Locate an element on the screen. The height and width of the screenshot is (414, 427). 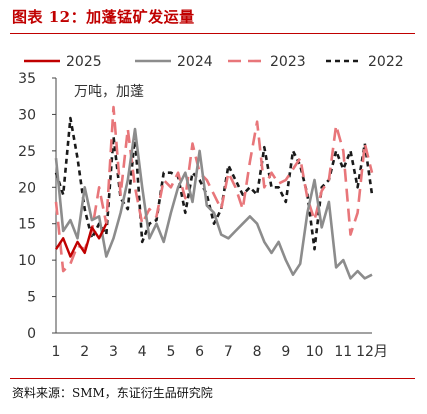
x-tick-label: 8 is located at coordinates (257, 352).